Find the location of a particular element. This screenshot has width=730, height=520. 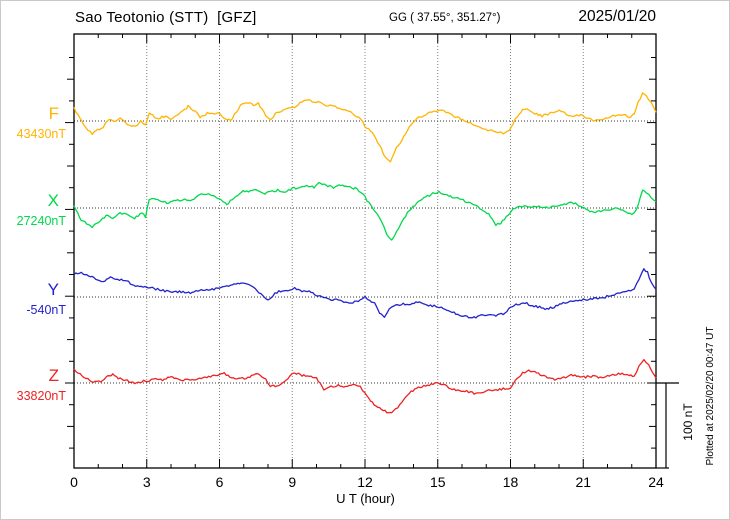

x-tick-label-21: 21 is located at coordinates (583, 482).